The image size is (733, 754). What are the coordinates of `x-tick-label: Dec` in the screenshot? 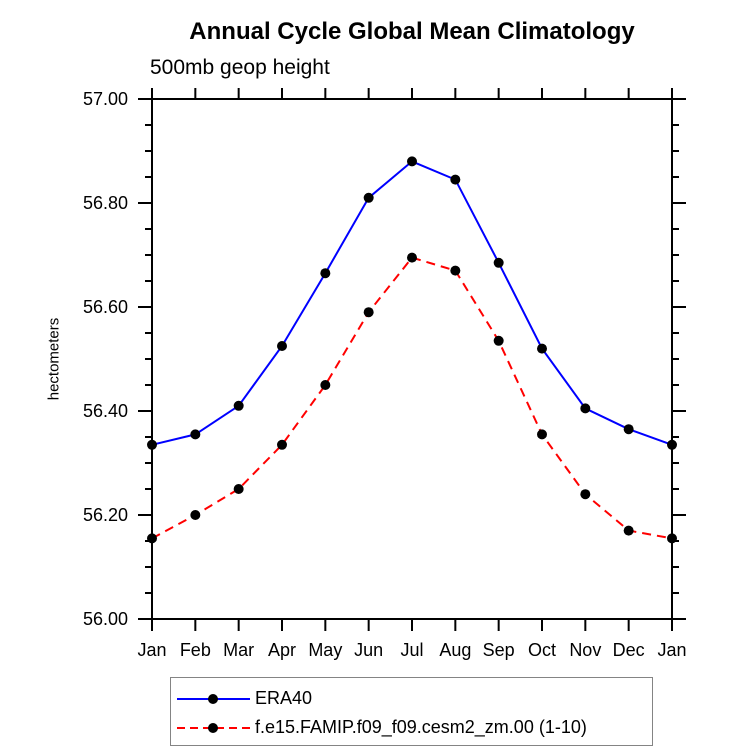 It's located at (628, 650).